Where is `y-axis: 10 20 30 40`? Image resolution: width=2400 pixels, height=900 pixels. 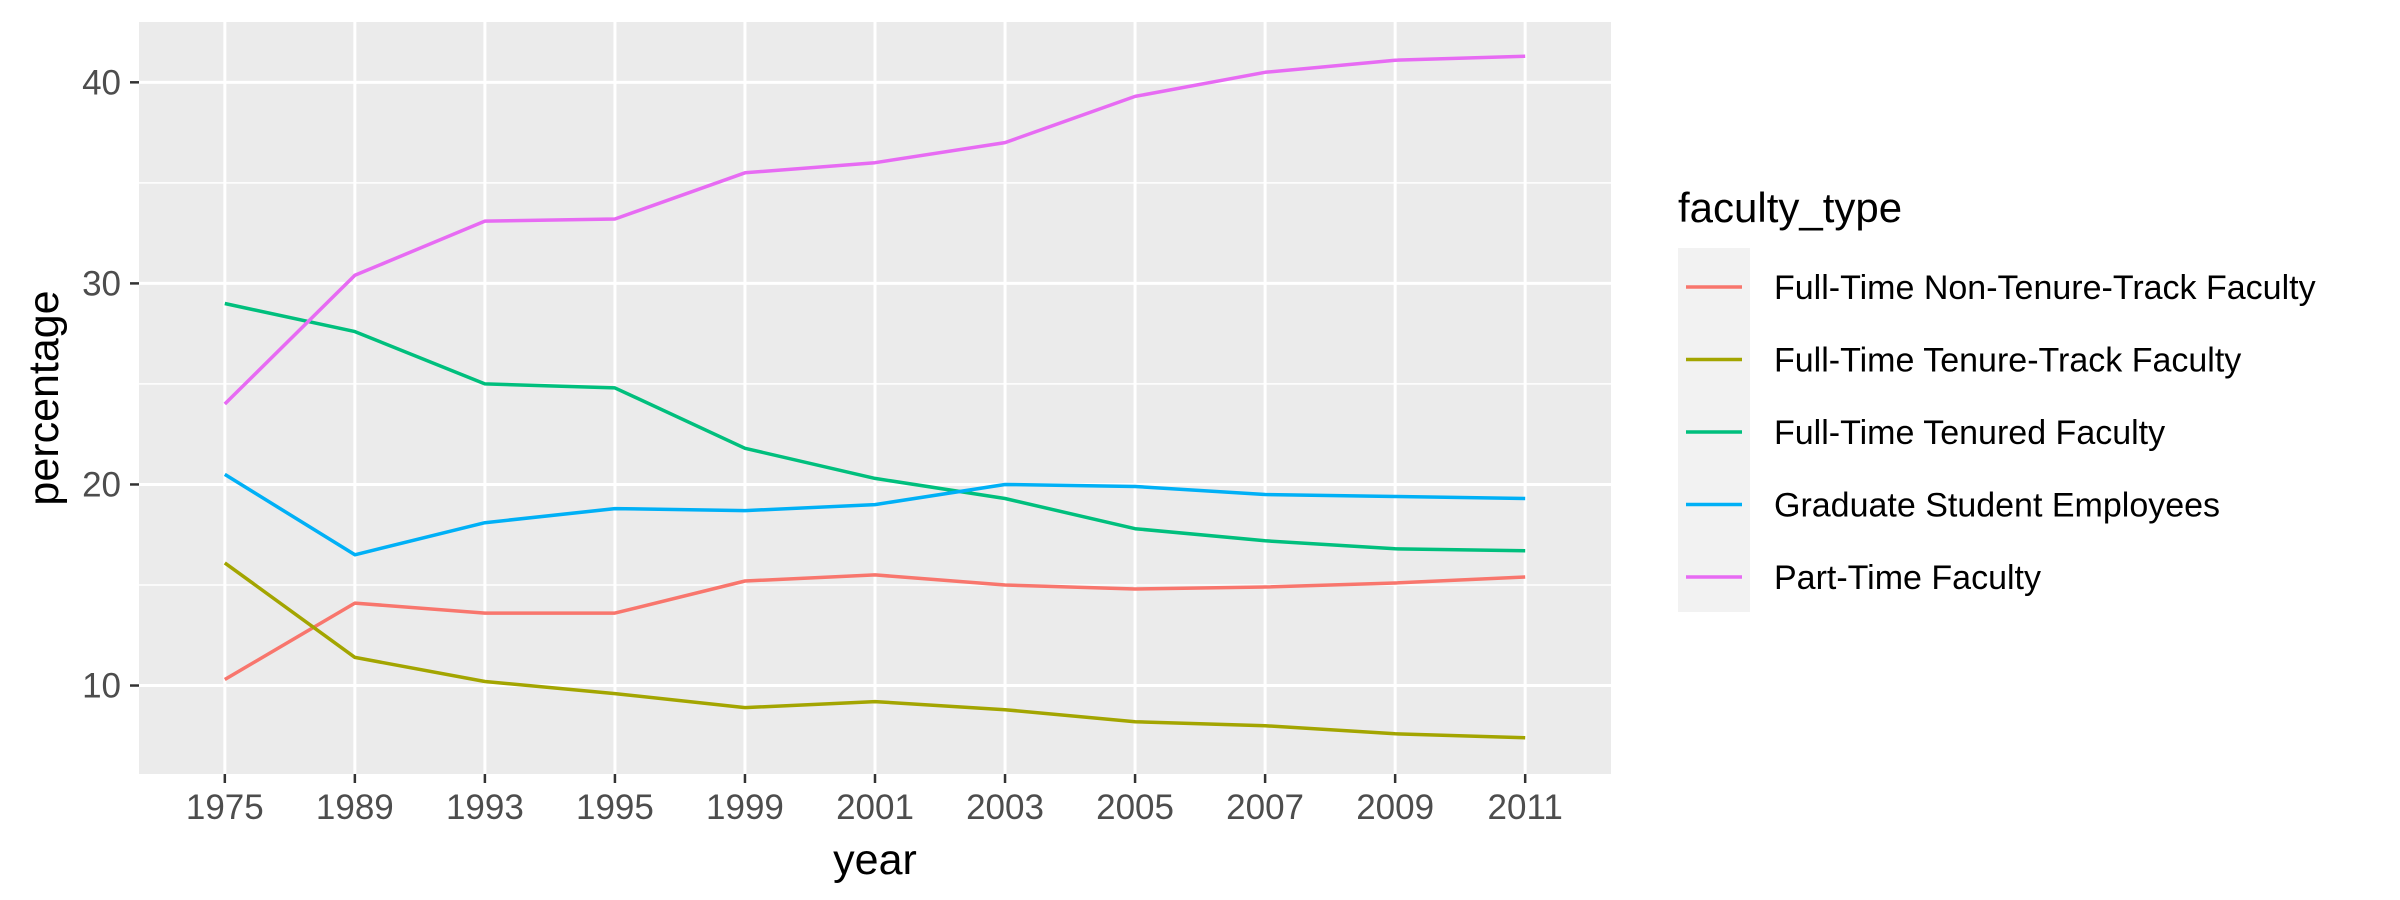
y-axis: 10 20 30 40 is located at coordinates (110, 384).